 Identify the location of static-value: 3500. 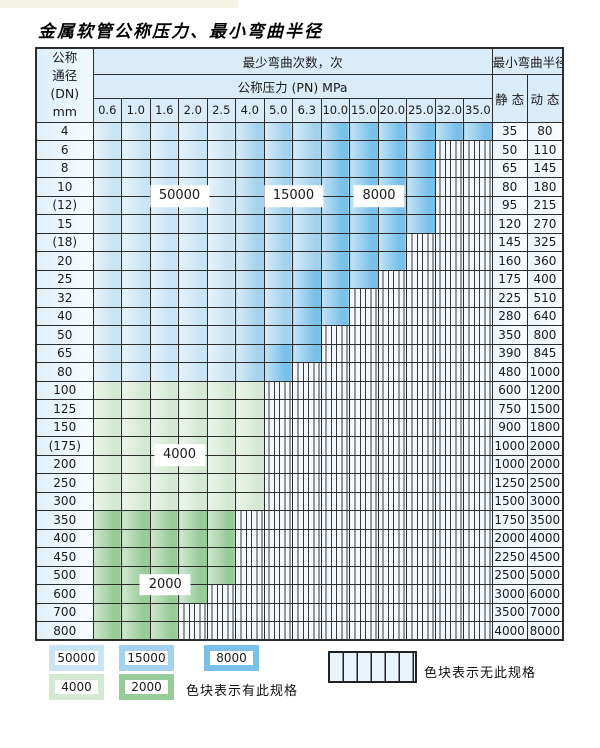
(509, 612).